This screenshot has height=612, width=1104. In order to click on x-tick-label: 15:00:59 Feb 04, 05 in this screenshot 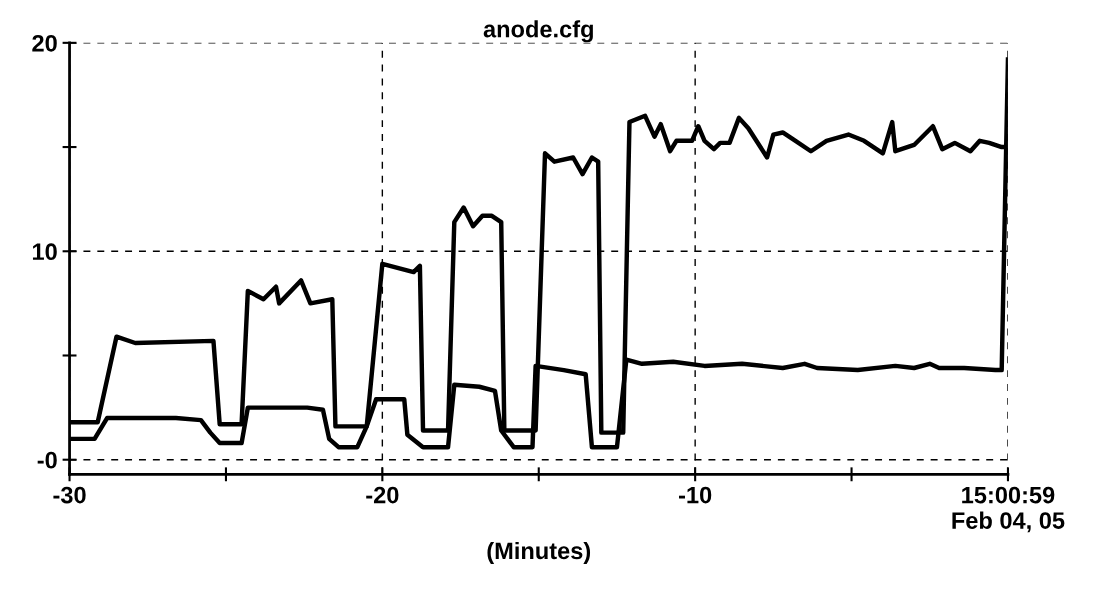, I will do `click(1008, 509)`.